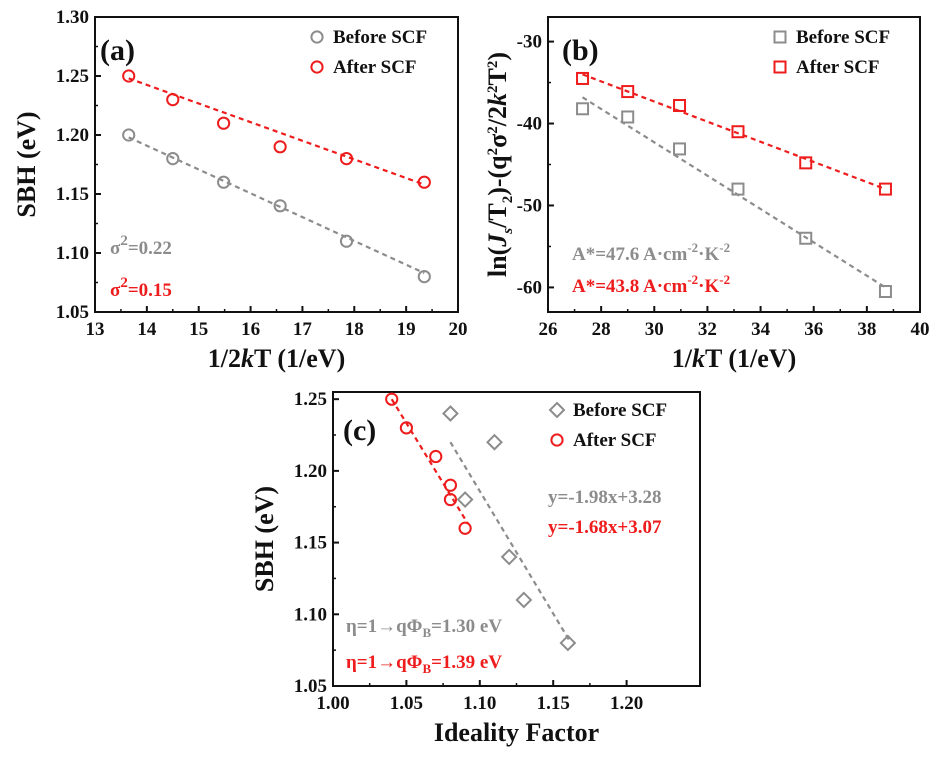 The image size is (945, 758). What do you see at coordinates (497, 56) in the screenshot?
I see `y-label-part: )` at bounding box center [497, 56].